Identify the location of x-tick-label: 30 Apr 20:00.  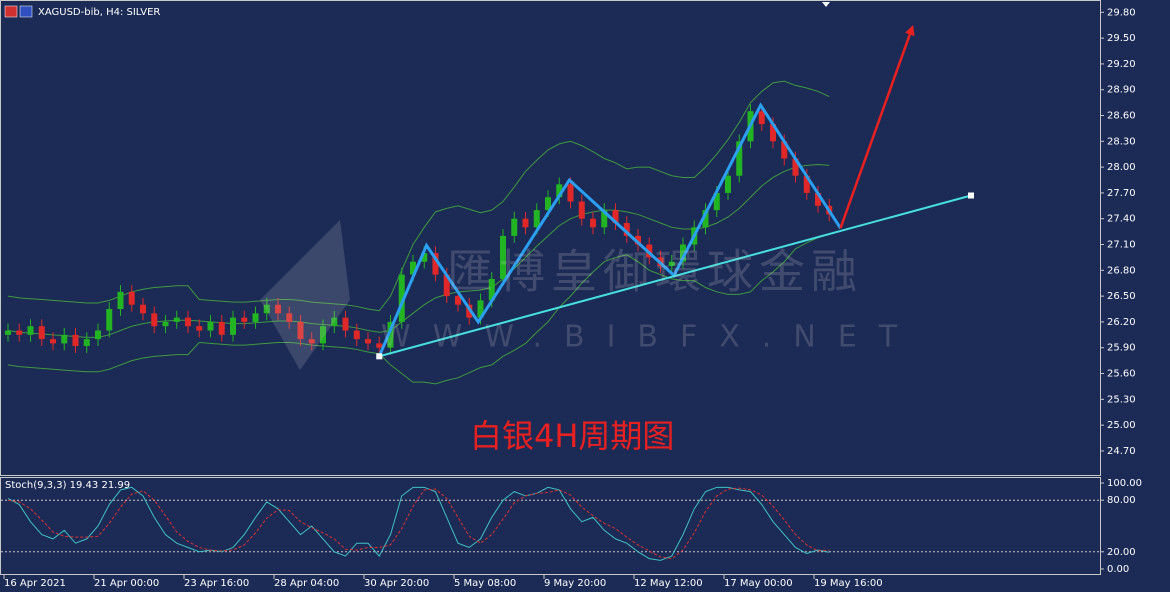
(396, 583).